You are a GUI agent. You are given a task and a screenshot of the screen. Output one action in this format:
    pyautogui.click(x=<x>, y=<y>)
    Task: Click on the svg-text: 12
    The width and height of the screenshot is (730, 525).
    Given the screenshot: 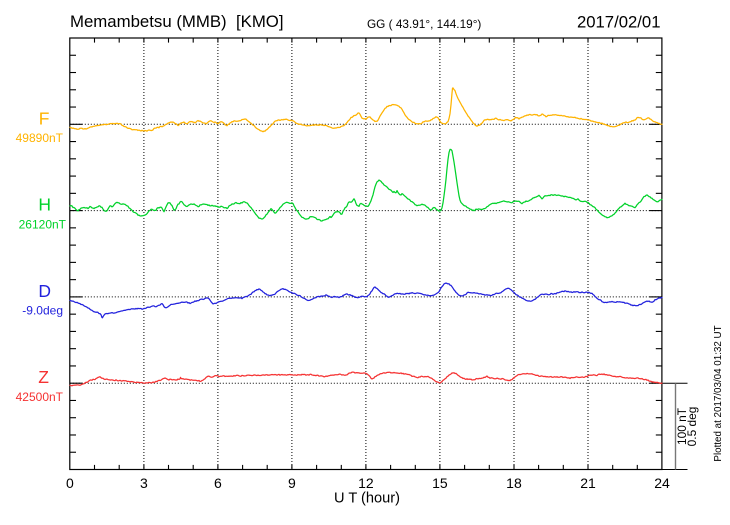 What is the action you would take?
    pyautogui.click(x=366, y=483)
    